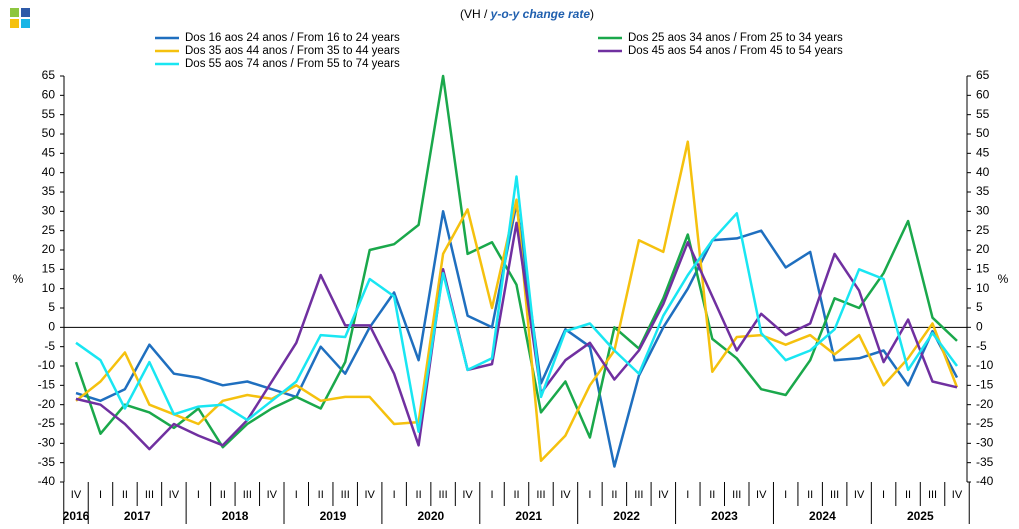 Image resolution: width=1019 pixels, height=529 pixels. I want to click on y-tick-label: -40, so click(47, 481).